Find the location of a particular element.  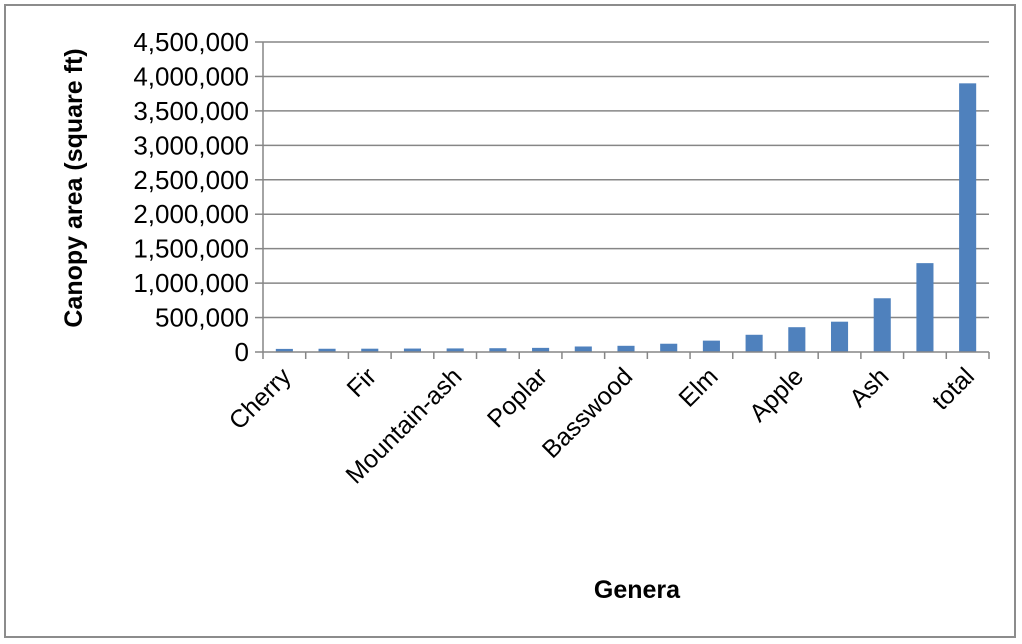

y-tick-label: 1,000,000 is located at coordinates (191, 283).